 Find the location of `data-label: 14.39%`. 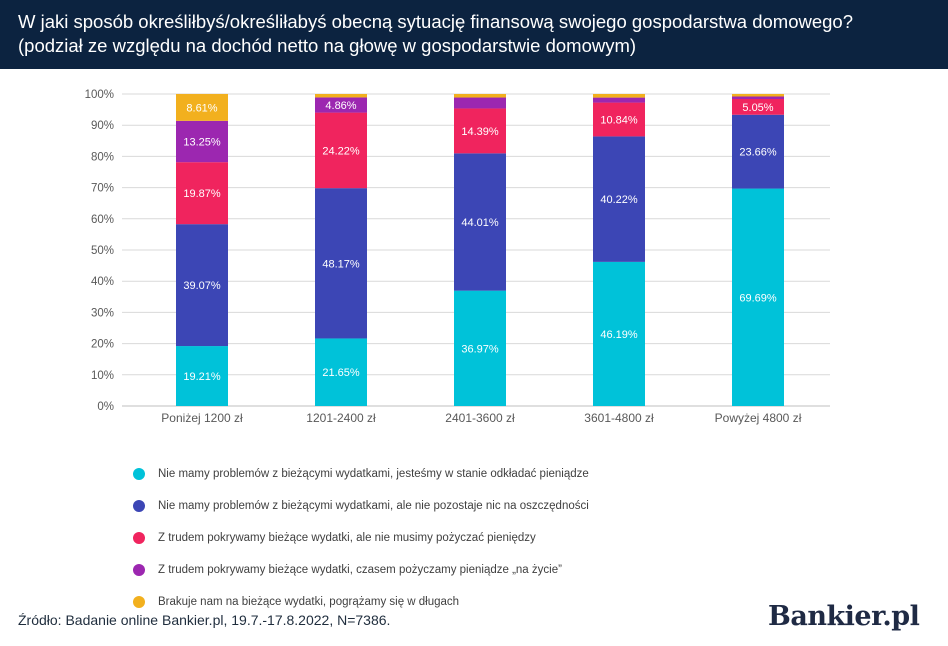

data-label: 14.39% is located at coordinates (480, 132).